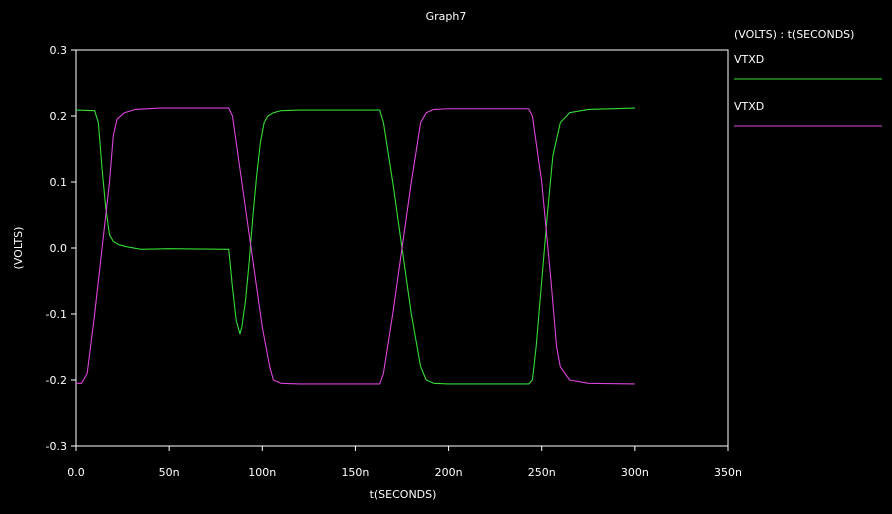 This screenshot has height=514, width=892. Describe the element at coordinates (59, 50) in the screenshot. I see `y-tick-label: 0.3` at that location.